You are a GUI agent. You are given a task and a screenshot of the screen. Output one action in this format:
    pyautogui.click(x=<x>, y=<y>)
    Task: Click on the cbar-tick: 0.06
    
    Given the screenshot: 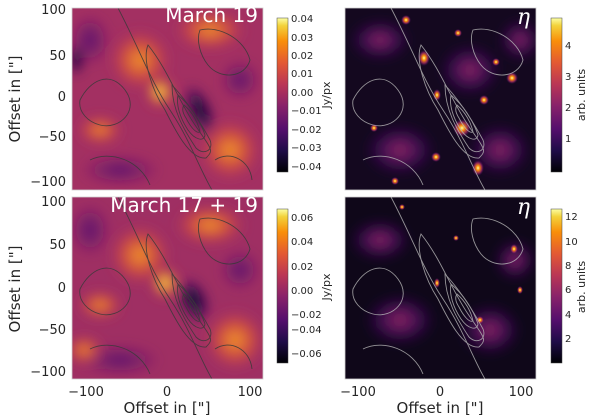 What is the action you would take?
    pyautogui.click(x=302, y=218)
    